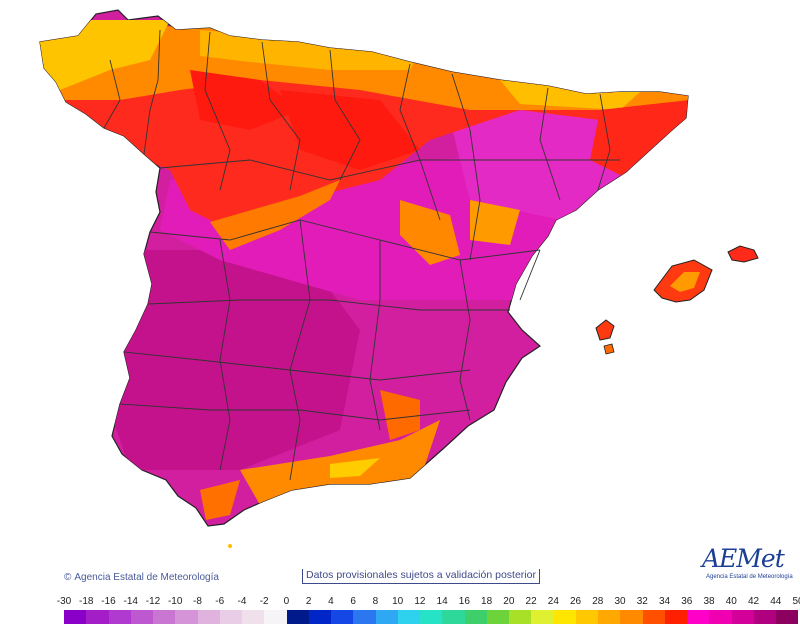 The width and height of the screenshot is (800, 628). What do you see at coordinates (375, 601) in the screenshot?
I see `scale-tick-label: 8` at bounding box center [375, 601].